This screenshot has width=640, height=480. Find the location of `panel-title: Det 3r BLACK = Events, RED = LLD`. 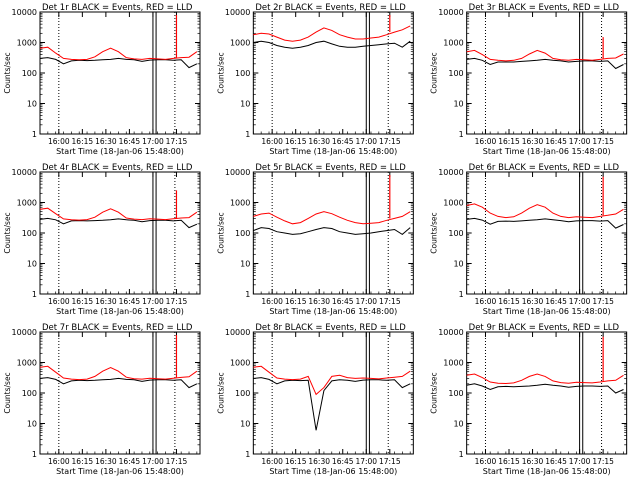

panel-title: Det 3r BLACK = Events, RED = LLD is located at coordinates (544, 8).